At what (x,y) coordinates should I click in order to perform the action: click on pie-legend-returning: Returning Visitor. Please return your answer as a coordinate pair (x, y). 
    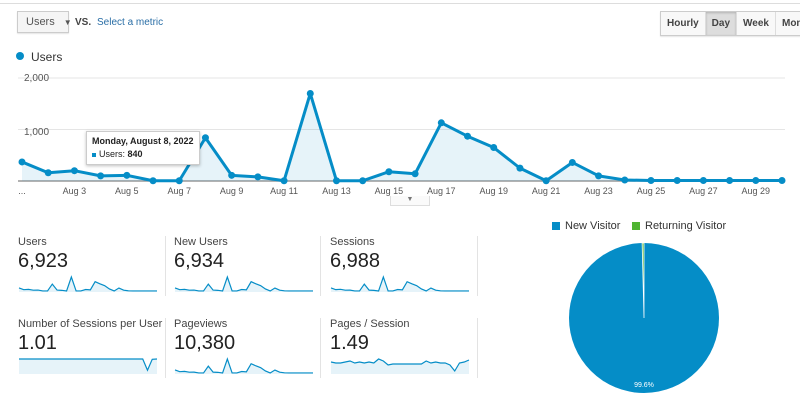
    Looking at the image, I should click on (679, 226).